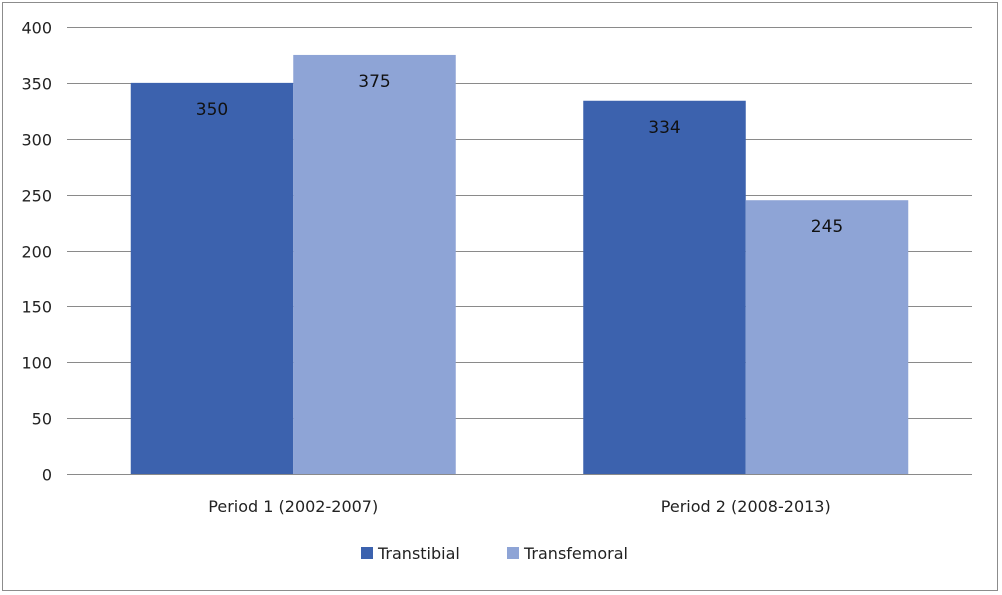 This screenshot has width=1002, height=595. I want to click on y-tick-label: 0, so click(47, 475).